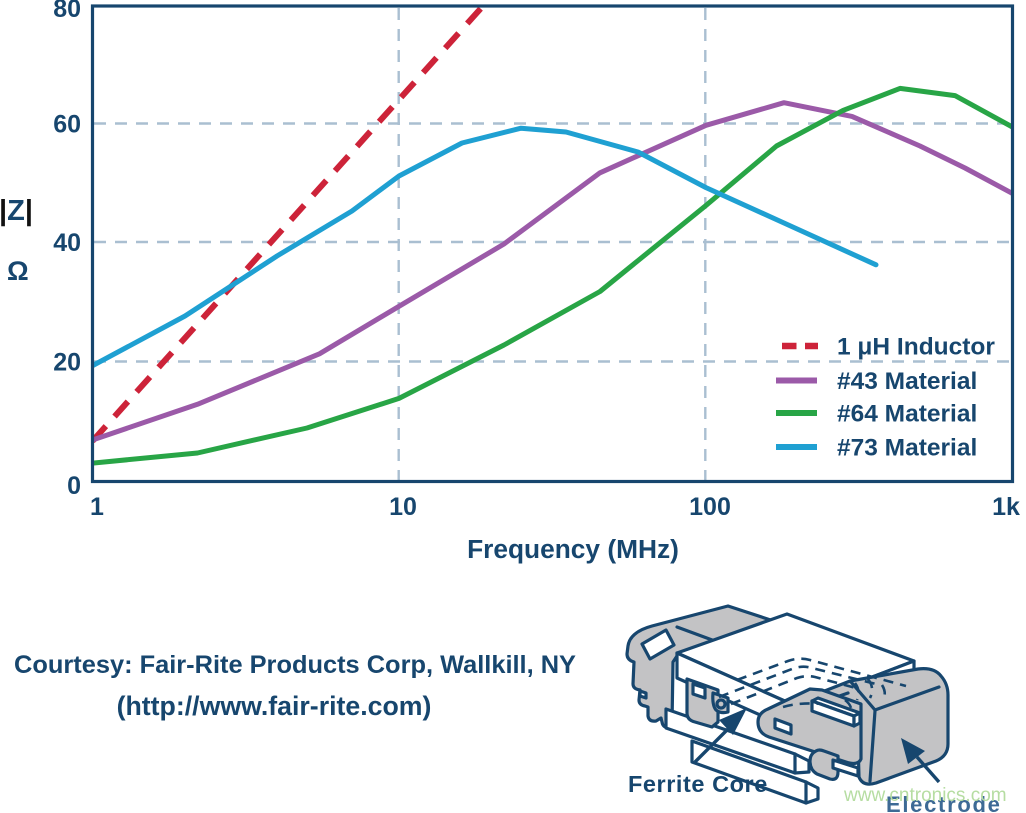 The image size is (1026, 813). I want to click on svg-text: Frequency (MHz), so click(573, 549).